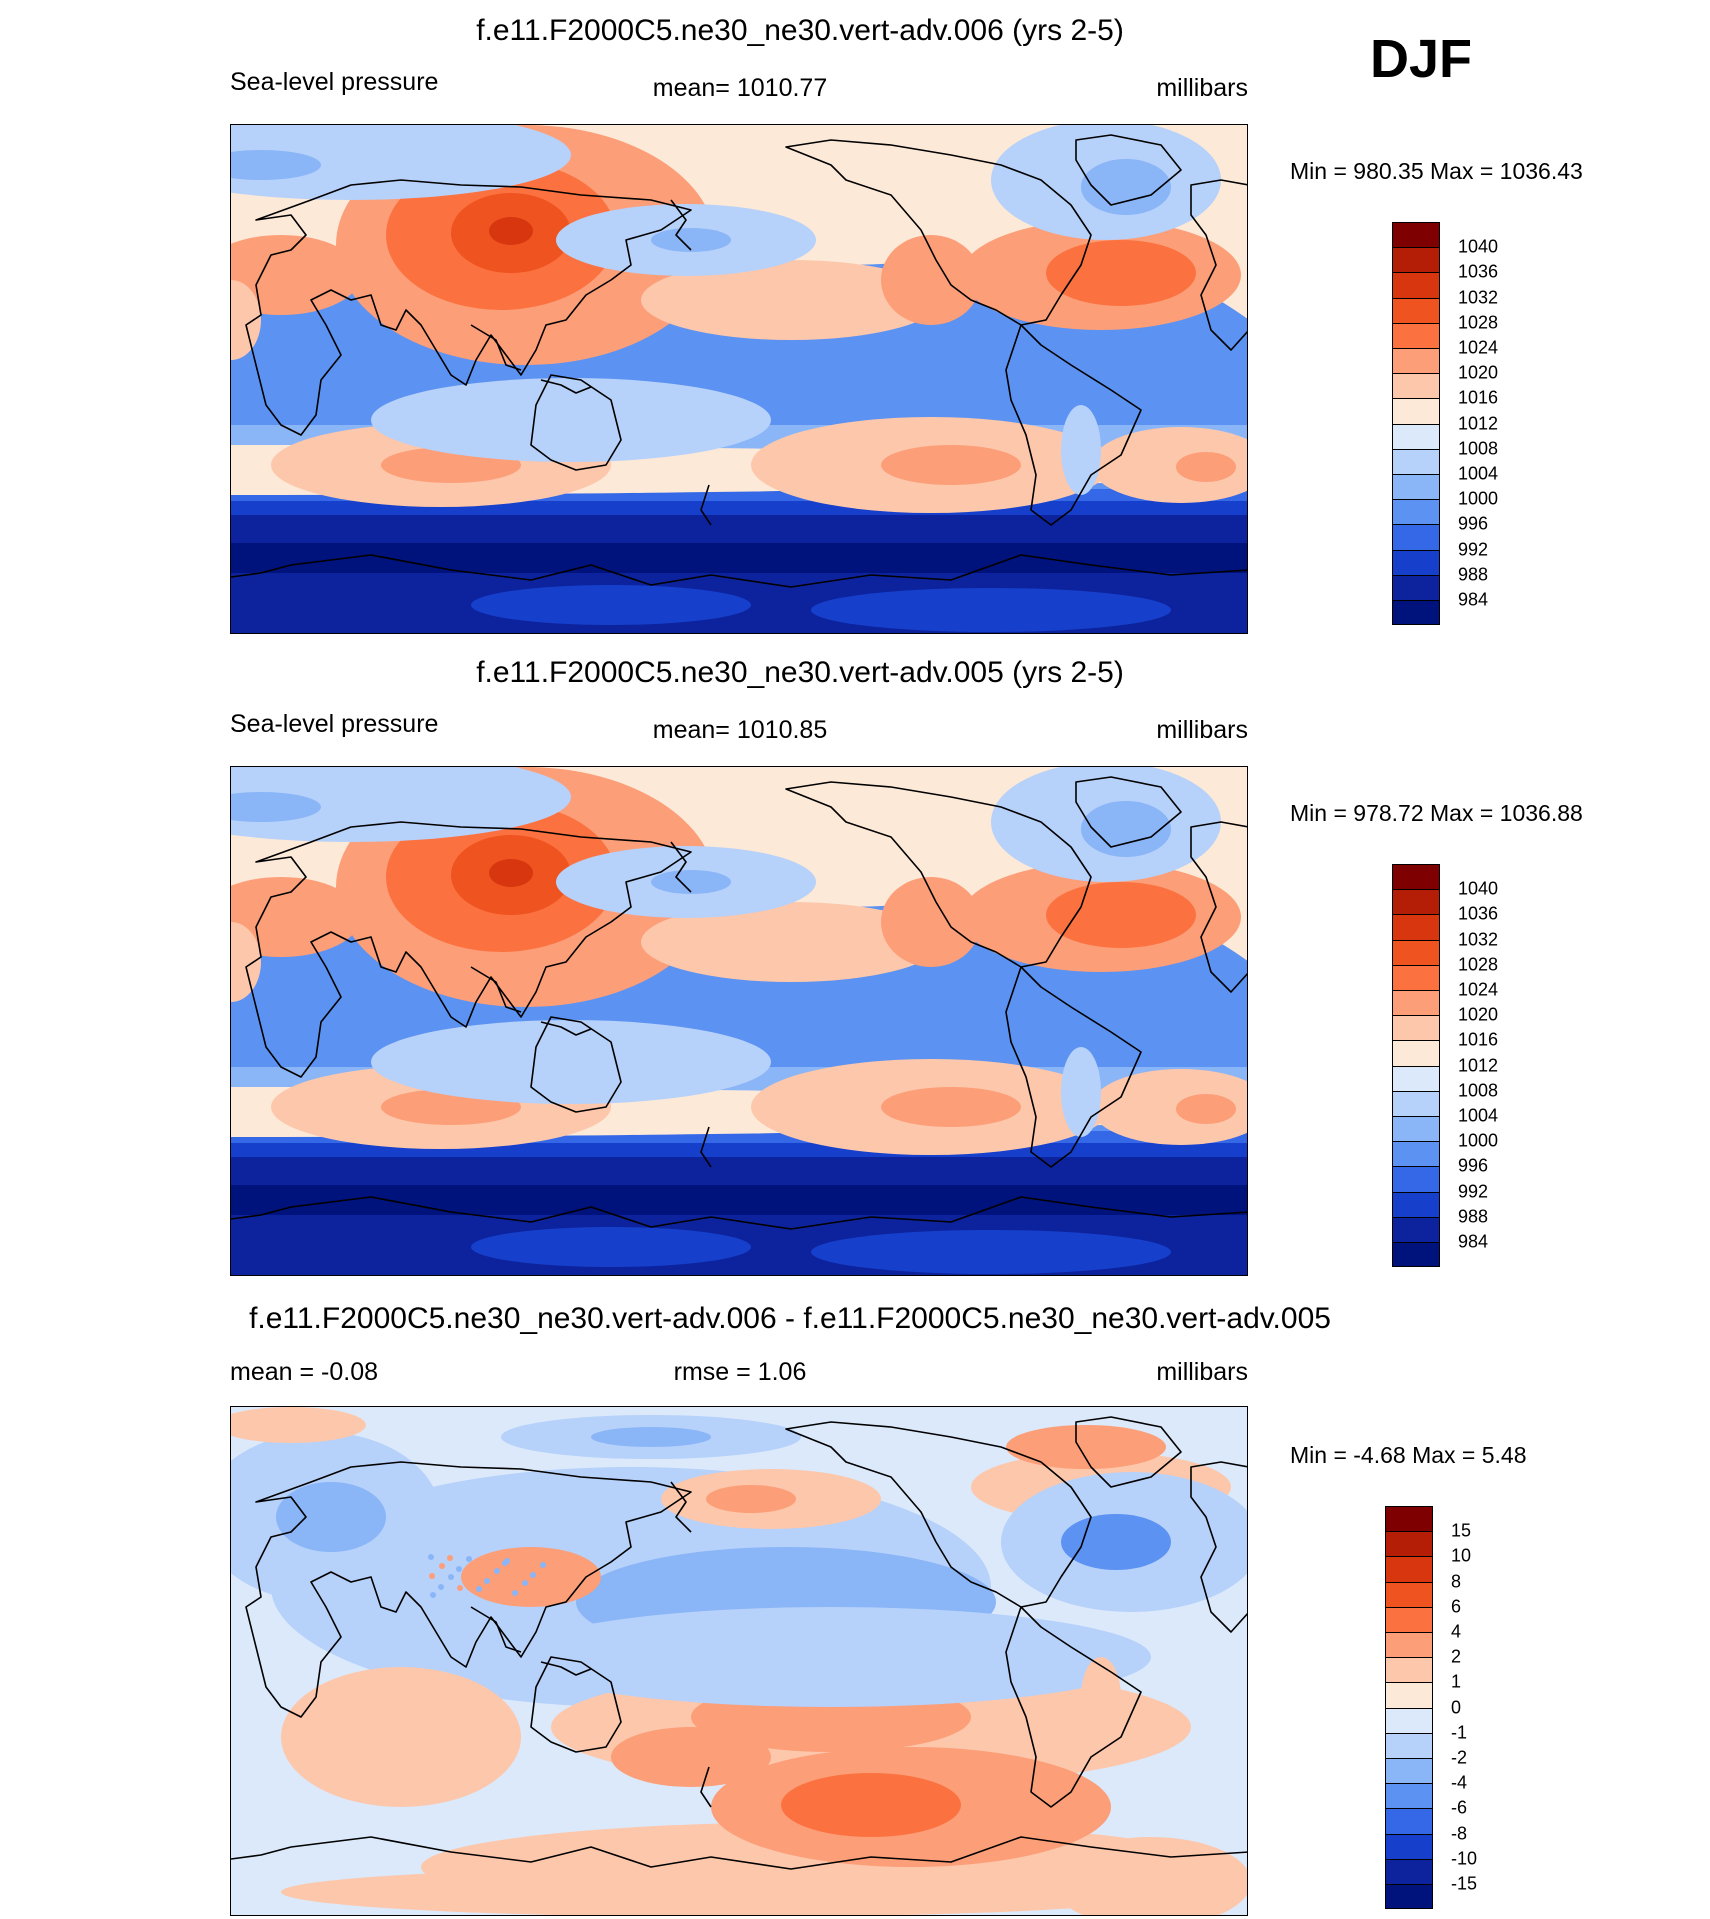  What do you see at coordinates (1202, 730) in the screenshot?
I see `panel2-units-label: millibars` at bounding box center [1202, 730].